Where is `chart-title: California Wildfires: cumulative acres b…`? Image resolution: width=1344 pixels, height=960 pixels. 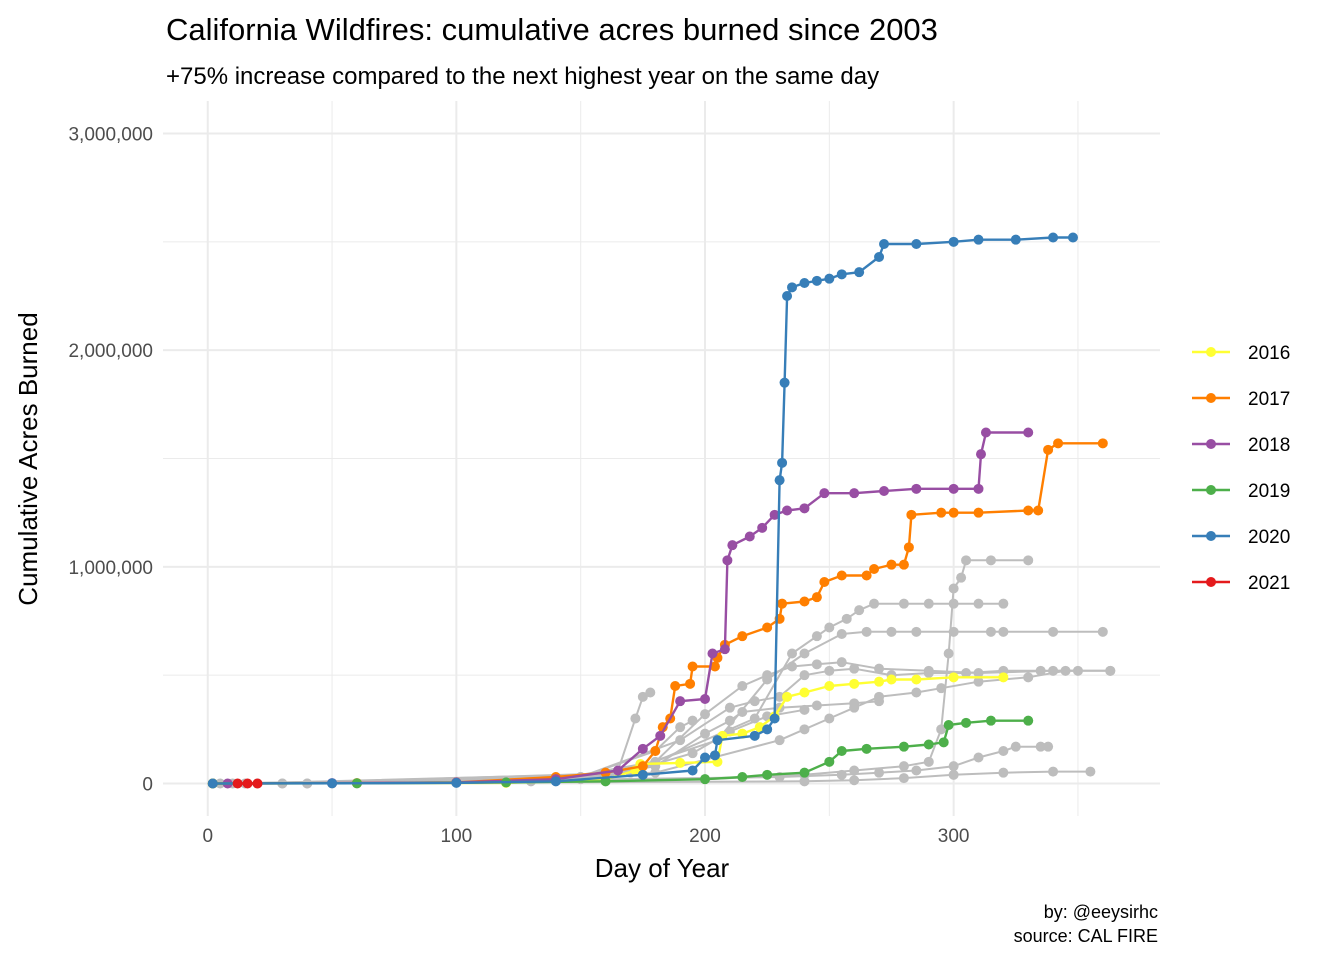
chart-title: California Wildfires: cumulative acres b… is located at coordinates (552, 29).